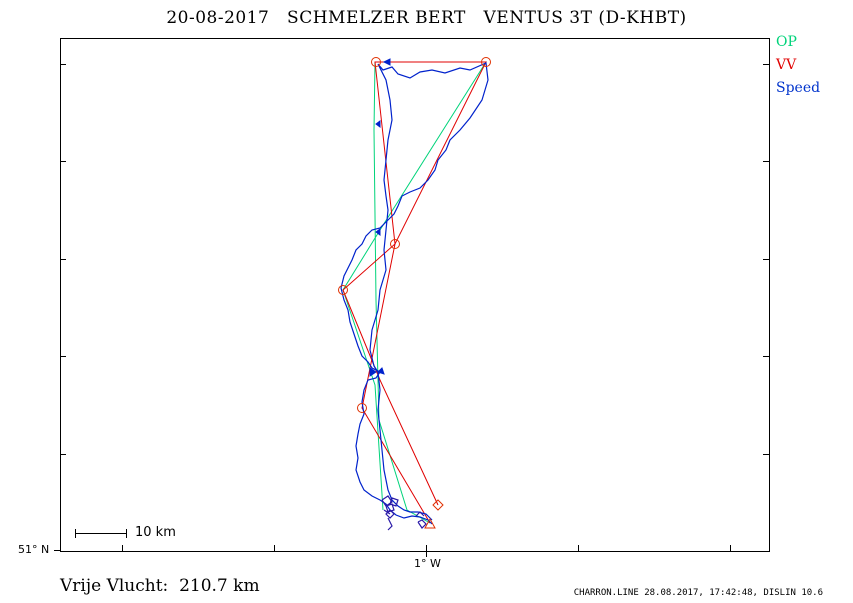 Image resolution: width=853 pixels, height=603 pixels. Describe the element at coordinates (101, 533) in the screenshot. I see `scale-bar` at that location.